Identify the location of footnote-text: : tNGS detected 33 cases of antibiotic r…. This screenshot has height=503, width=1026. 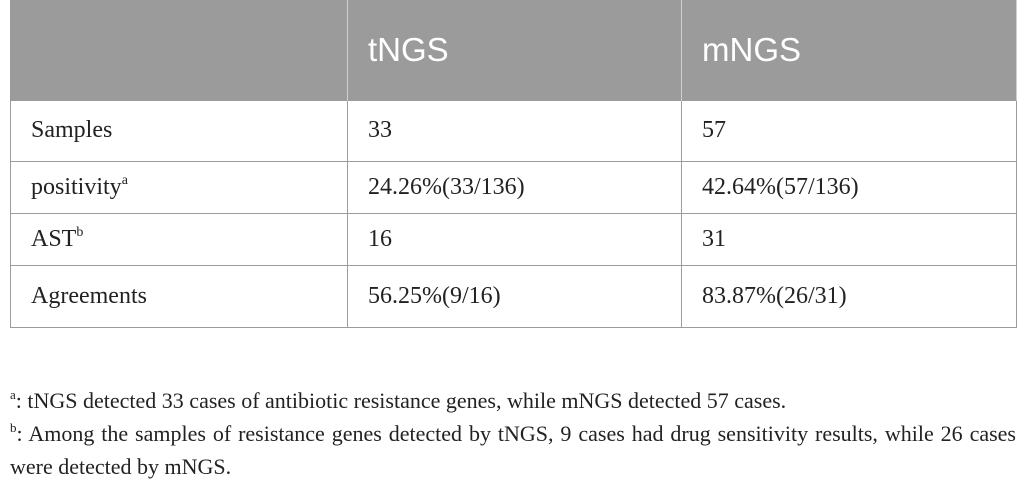
(401, 400).